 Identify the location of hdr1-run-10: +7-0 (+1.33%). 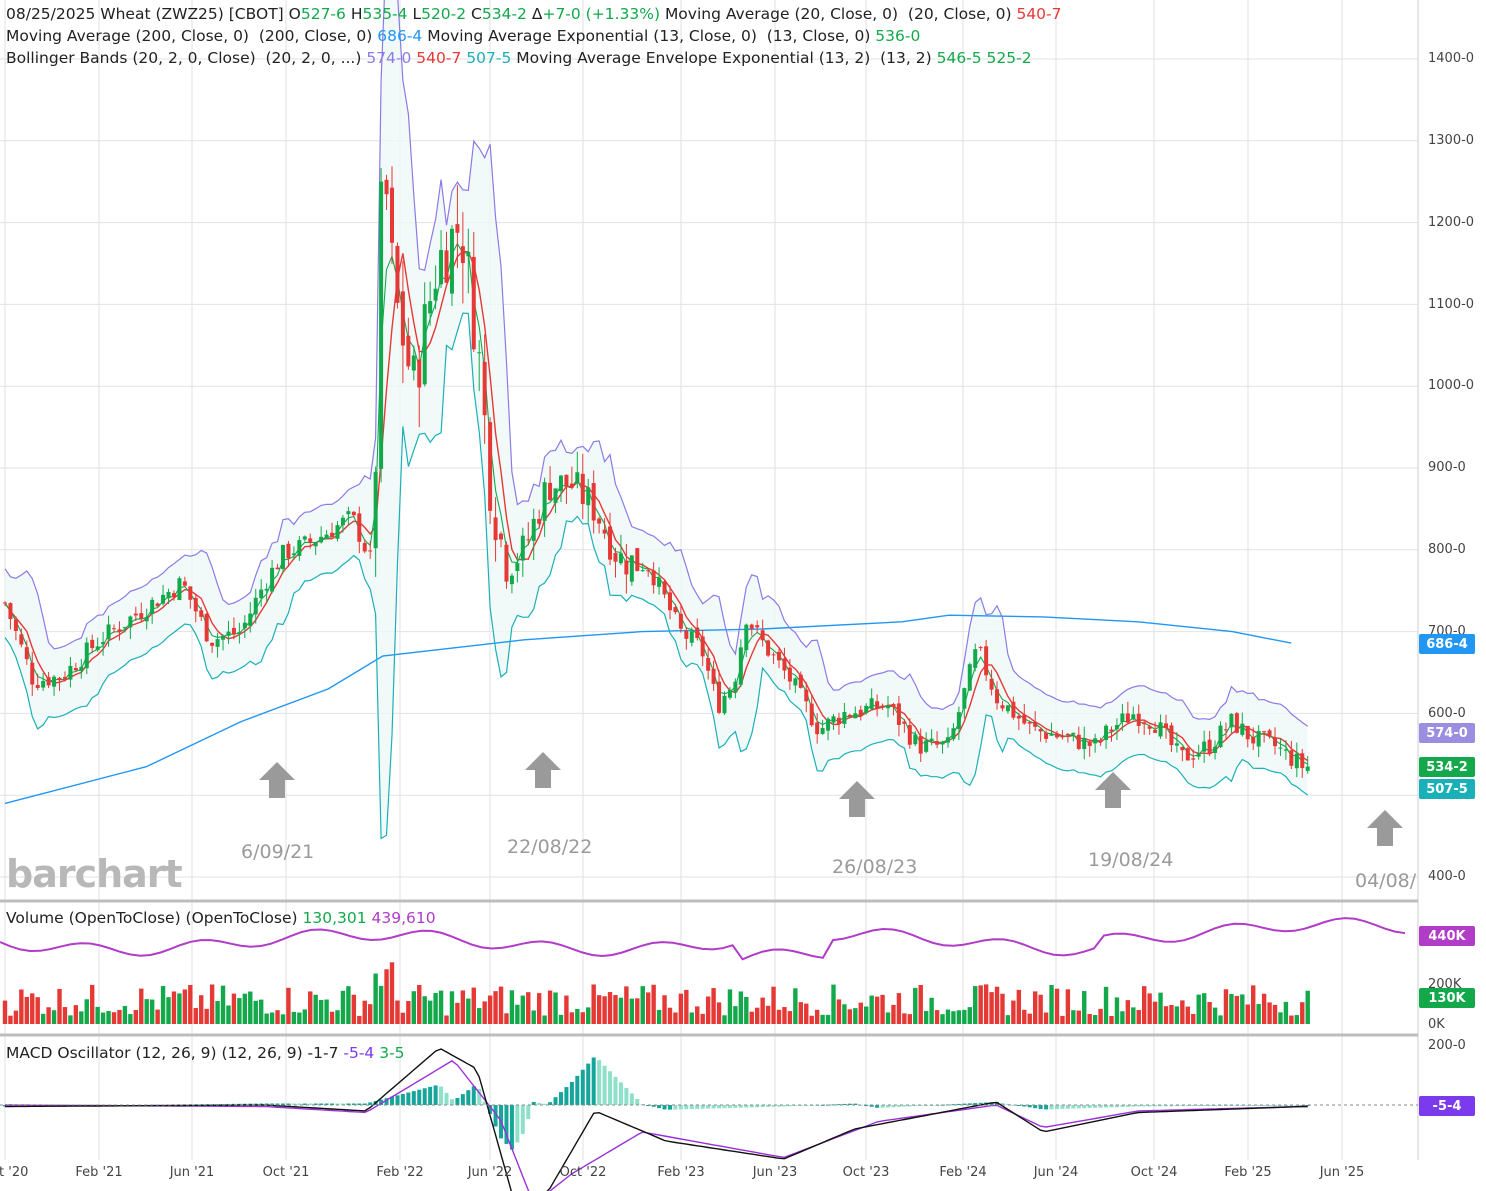
(603, 14).